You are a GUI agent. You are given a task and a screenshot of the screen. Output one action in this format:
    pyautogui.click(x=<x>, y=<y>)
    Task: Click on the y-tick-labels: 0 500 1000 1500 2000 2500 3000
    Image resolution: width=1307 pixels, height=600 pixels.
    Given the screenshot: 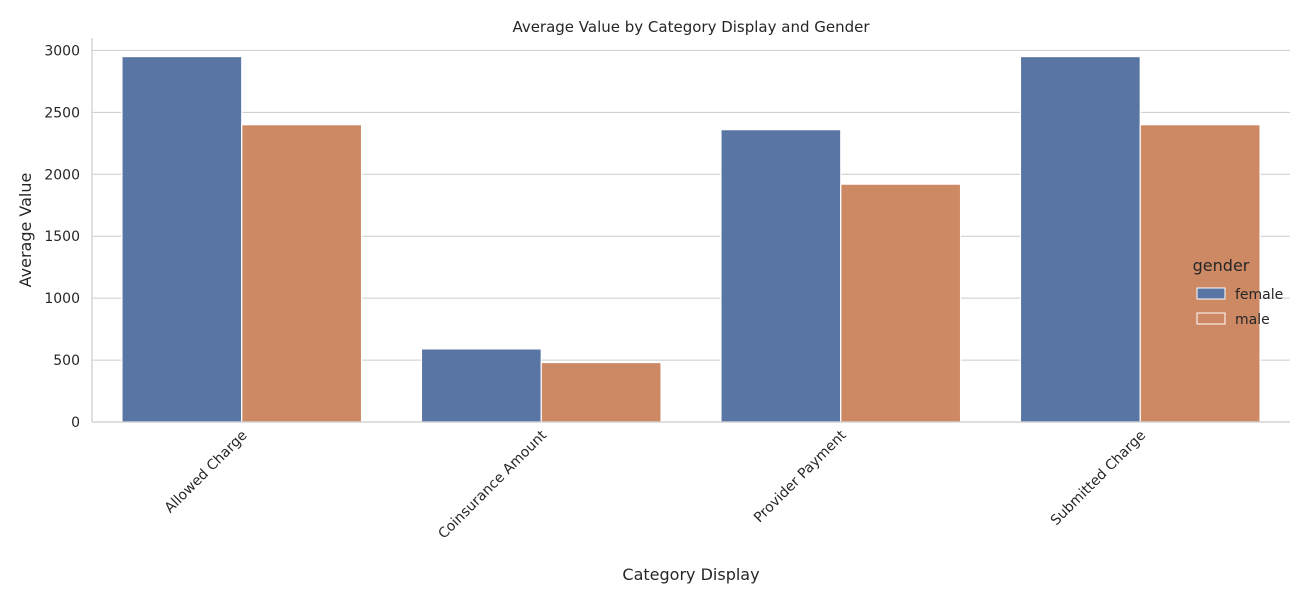 What is the action you would take?
    pyautogui.click(x=62, y=237)
    